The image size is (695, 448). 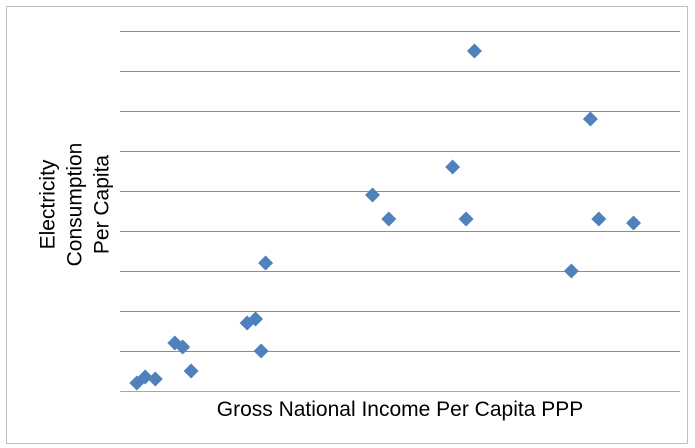 I want to click on x-axis-label: Gross National Income Per Capita PPP, so click(x=400, y=409).